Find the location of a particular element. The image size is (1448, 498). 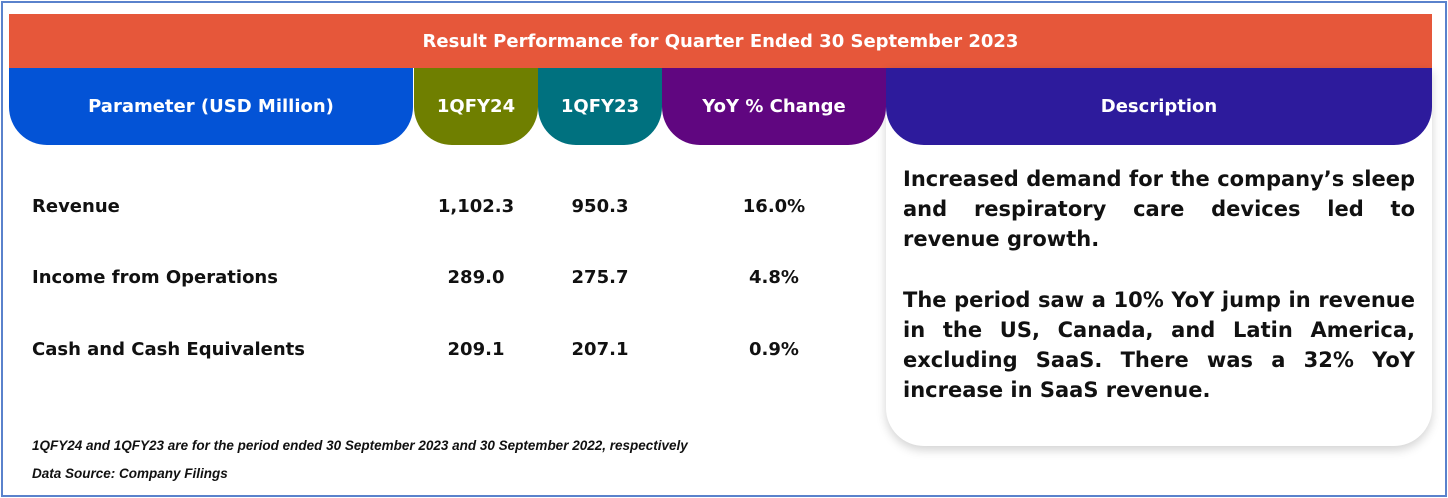

header-yoy-label: YoY % Change is located at coordinates (774, 106).